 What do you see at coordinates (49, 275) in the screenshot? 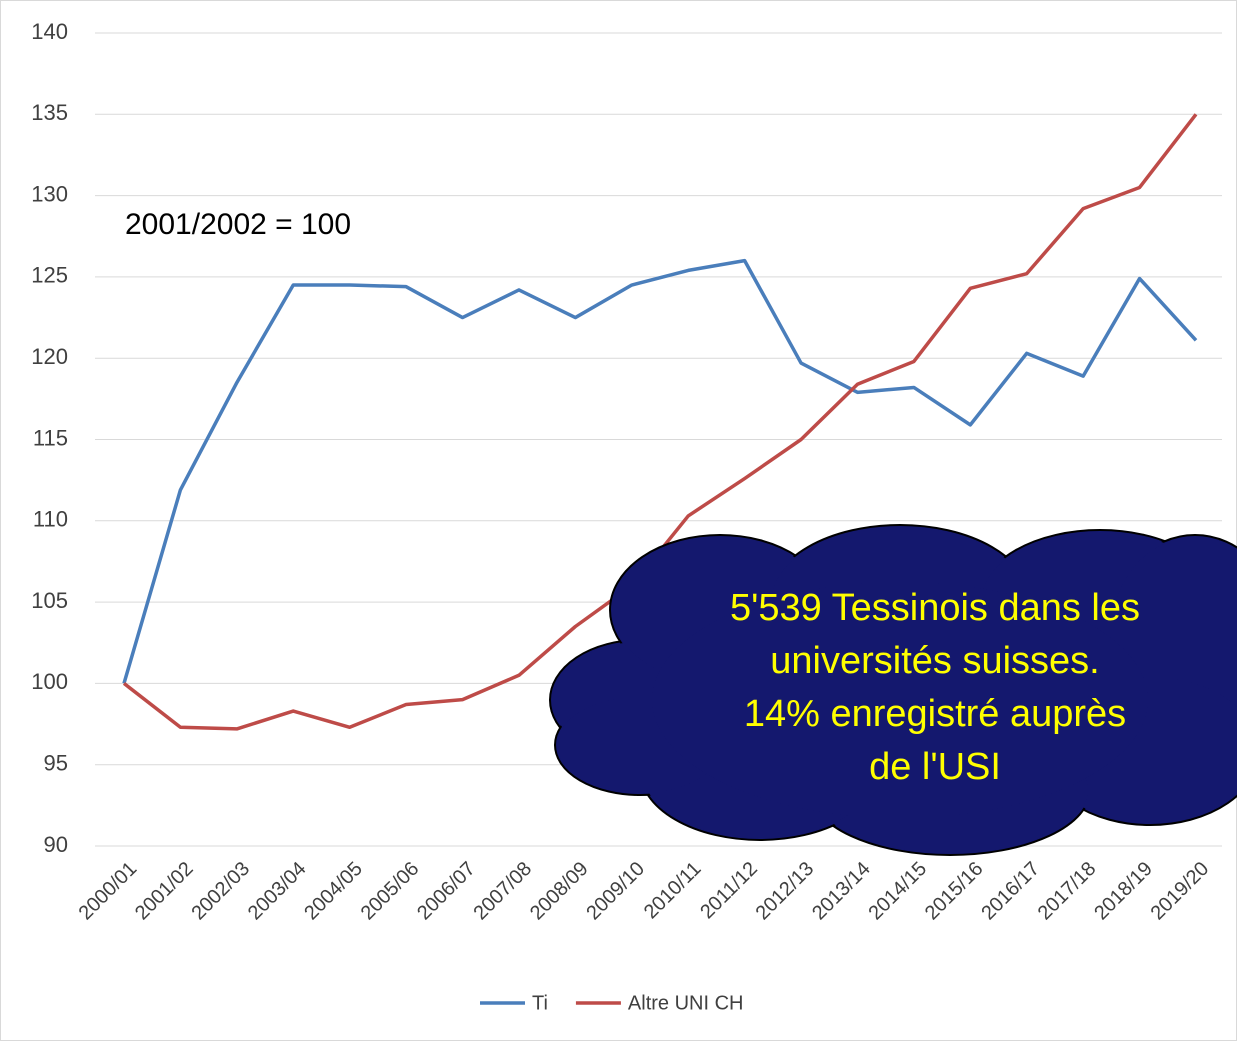
I see `y-tick-label: 125` at bounding box center [49, 275].